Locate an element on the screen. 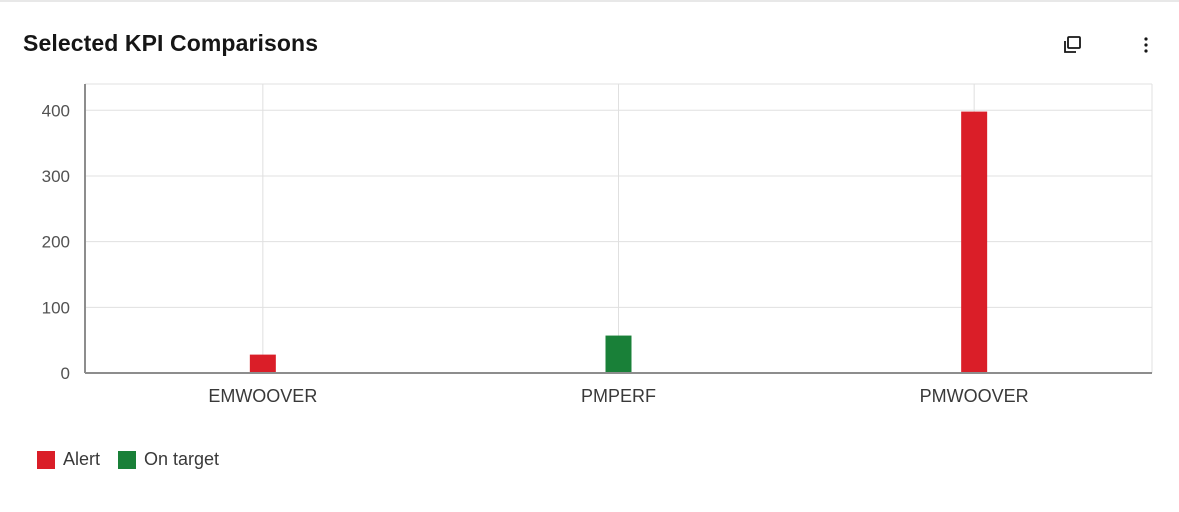 The width and height of the screenshot is (1179, 512). y-tick-label: 100 is located at coordinates (56, 307).